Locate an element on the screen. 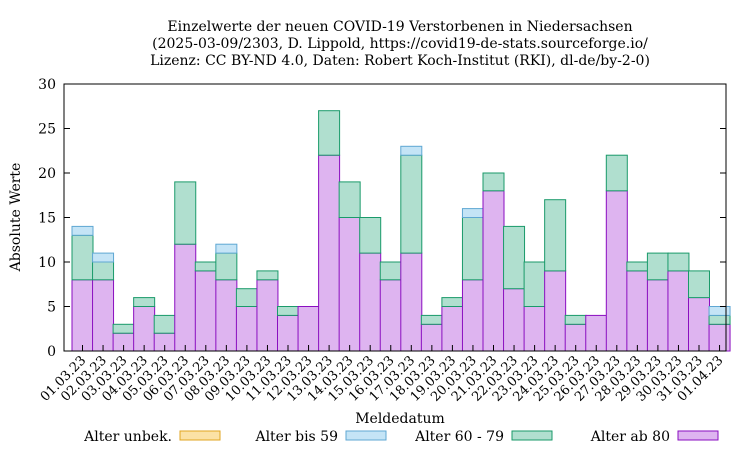  x-axis-title: Meldedatum is located at coordinates (400, 419).